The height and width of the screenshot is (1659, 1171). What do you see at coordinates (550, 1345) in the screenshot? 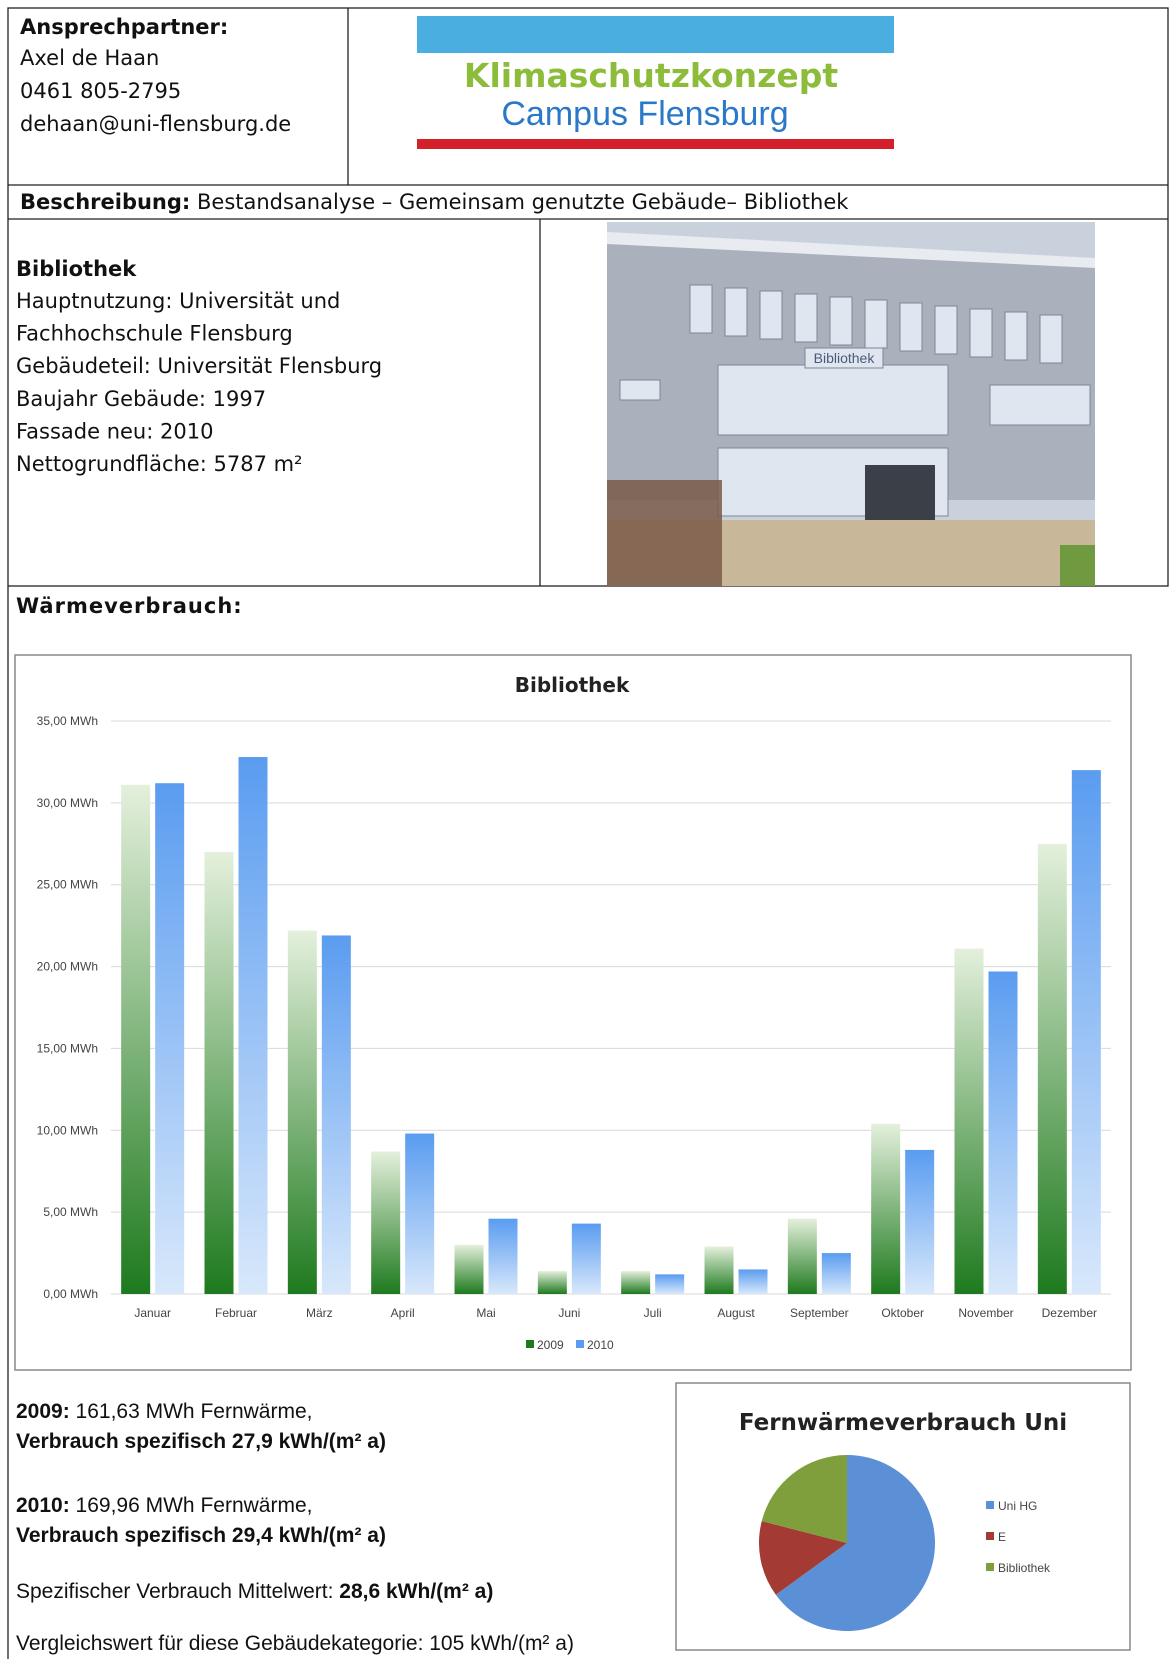
I see `legend-label: 2009` at bounding box center [550, 1345].